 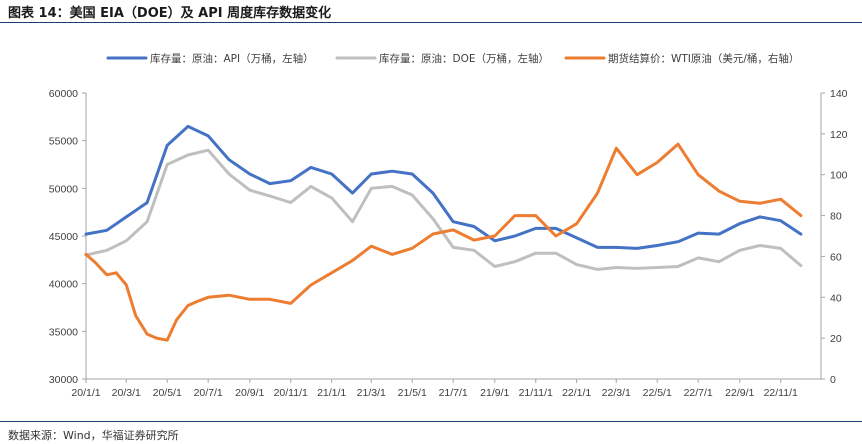 What do you see at coordinates (431, 421) in the screenshot?
I see `footer-rule` at bounding box center [431, 421].